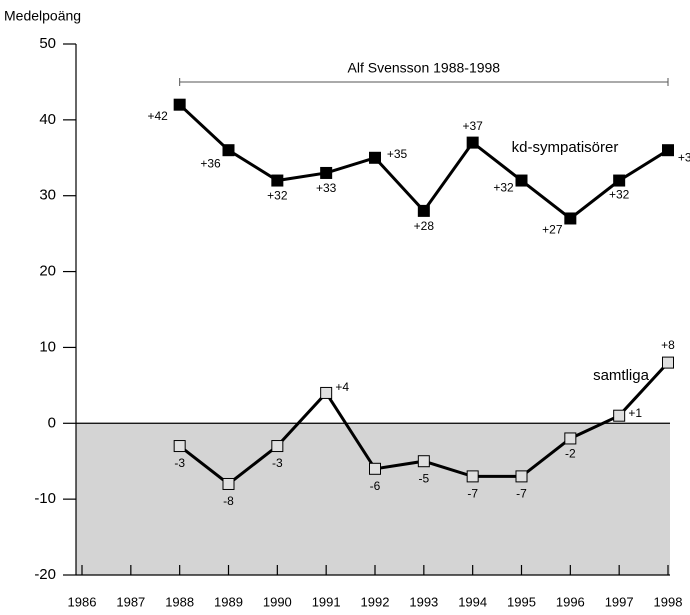 The height and width of the screenshot is (615, 690). What do you see at coordinates (228, 601) in the screenshot?
I see `x-tick-label: 1989` at bounding box center [228, 601].